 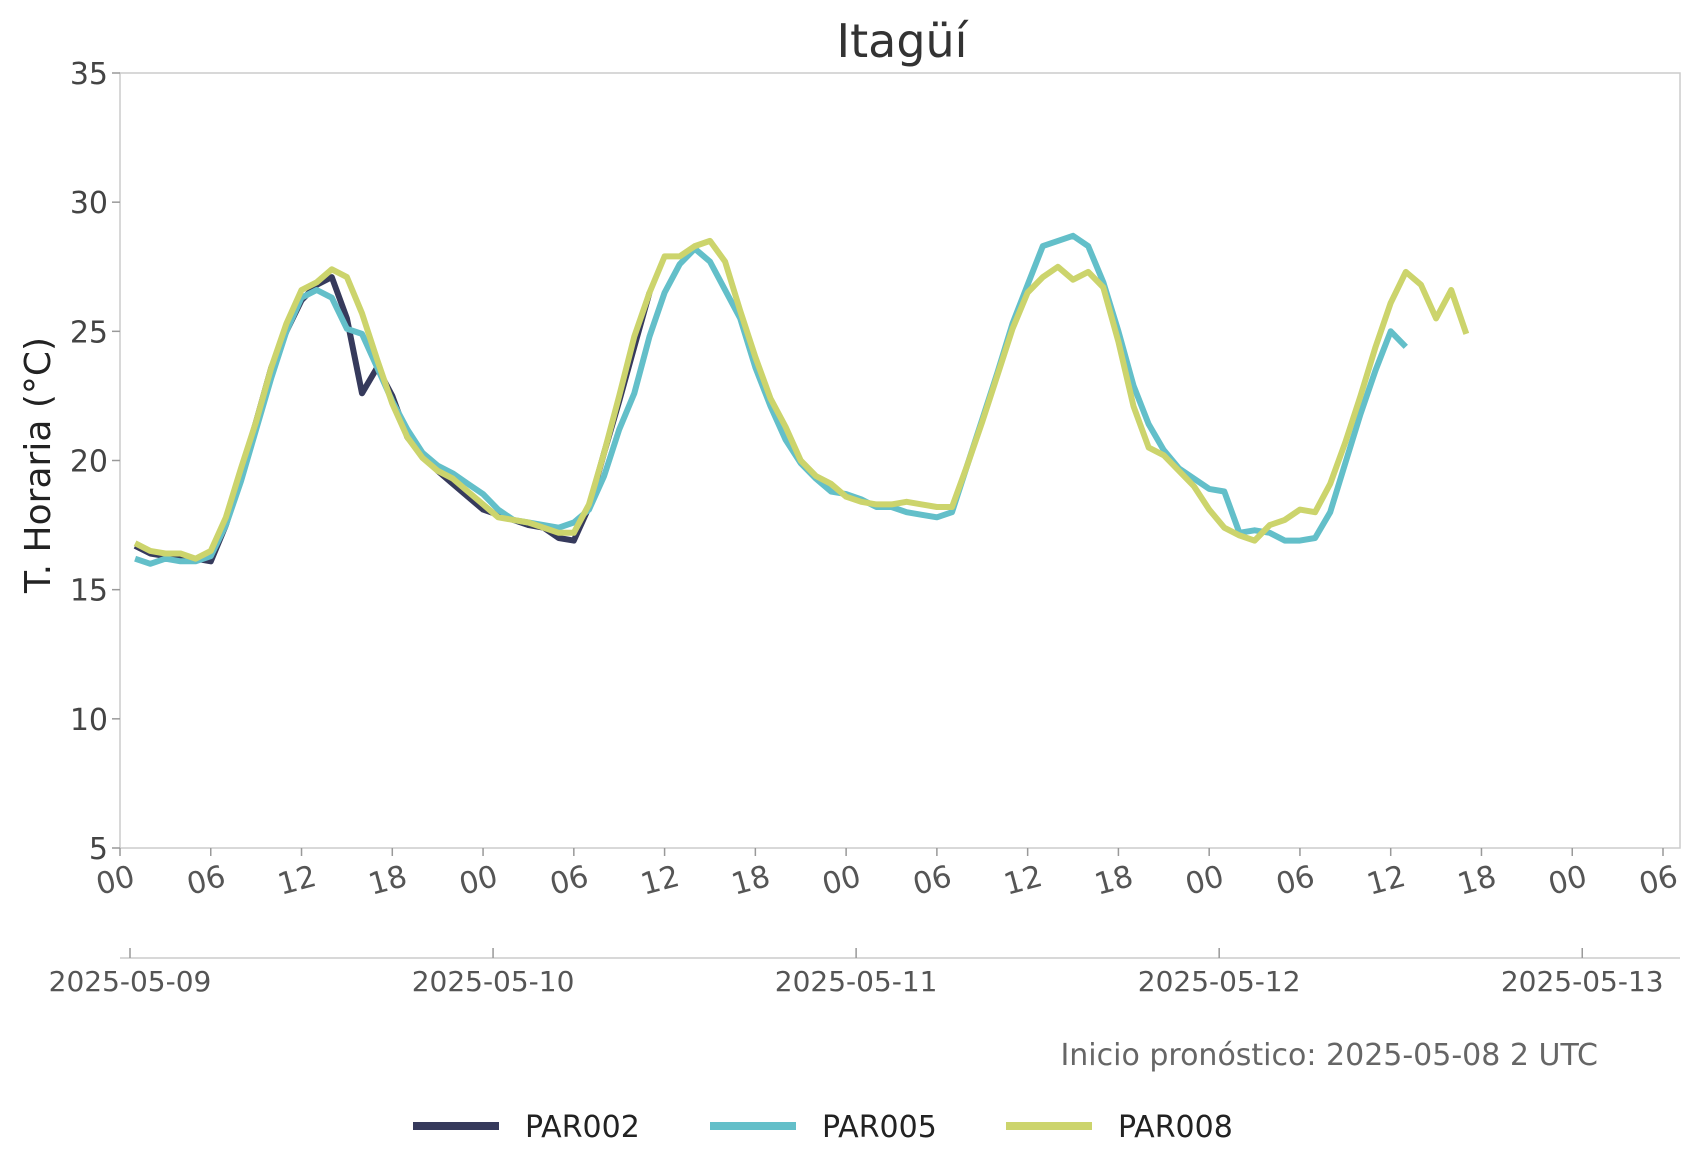 What do you see at coordinates (130, 981) in the screenshot?
I see `date-tick-label: 2025-05-09` at bounding box center [130, 981].